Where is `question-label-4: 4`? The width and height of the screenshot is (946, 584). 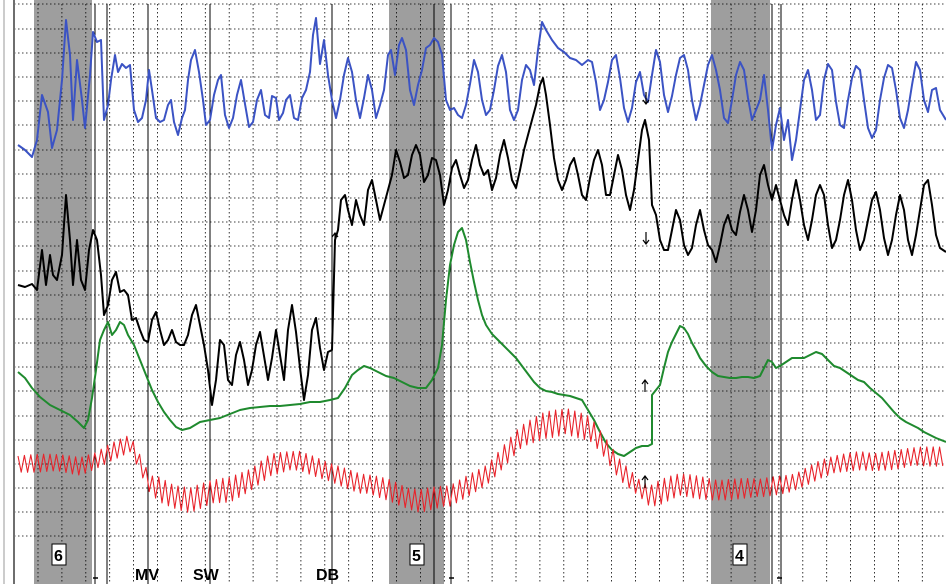
question-label-4: 4 is located at coordinates (739, 556).